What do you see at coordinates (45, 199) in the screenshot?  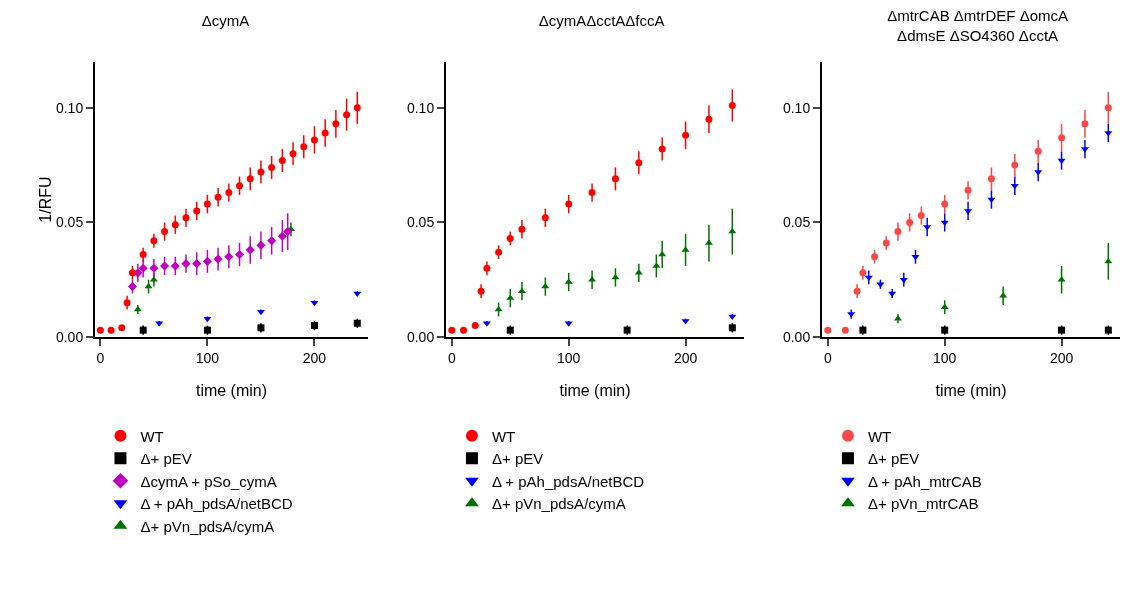 I see `y-axis-title: 1/RFU` at bounding box center [45, 199].